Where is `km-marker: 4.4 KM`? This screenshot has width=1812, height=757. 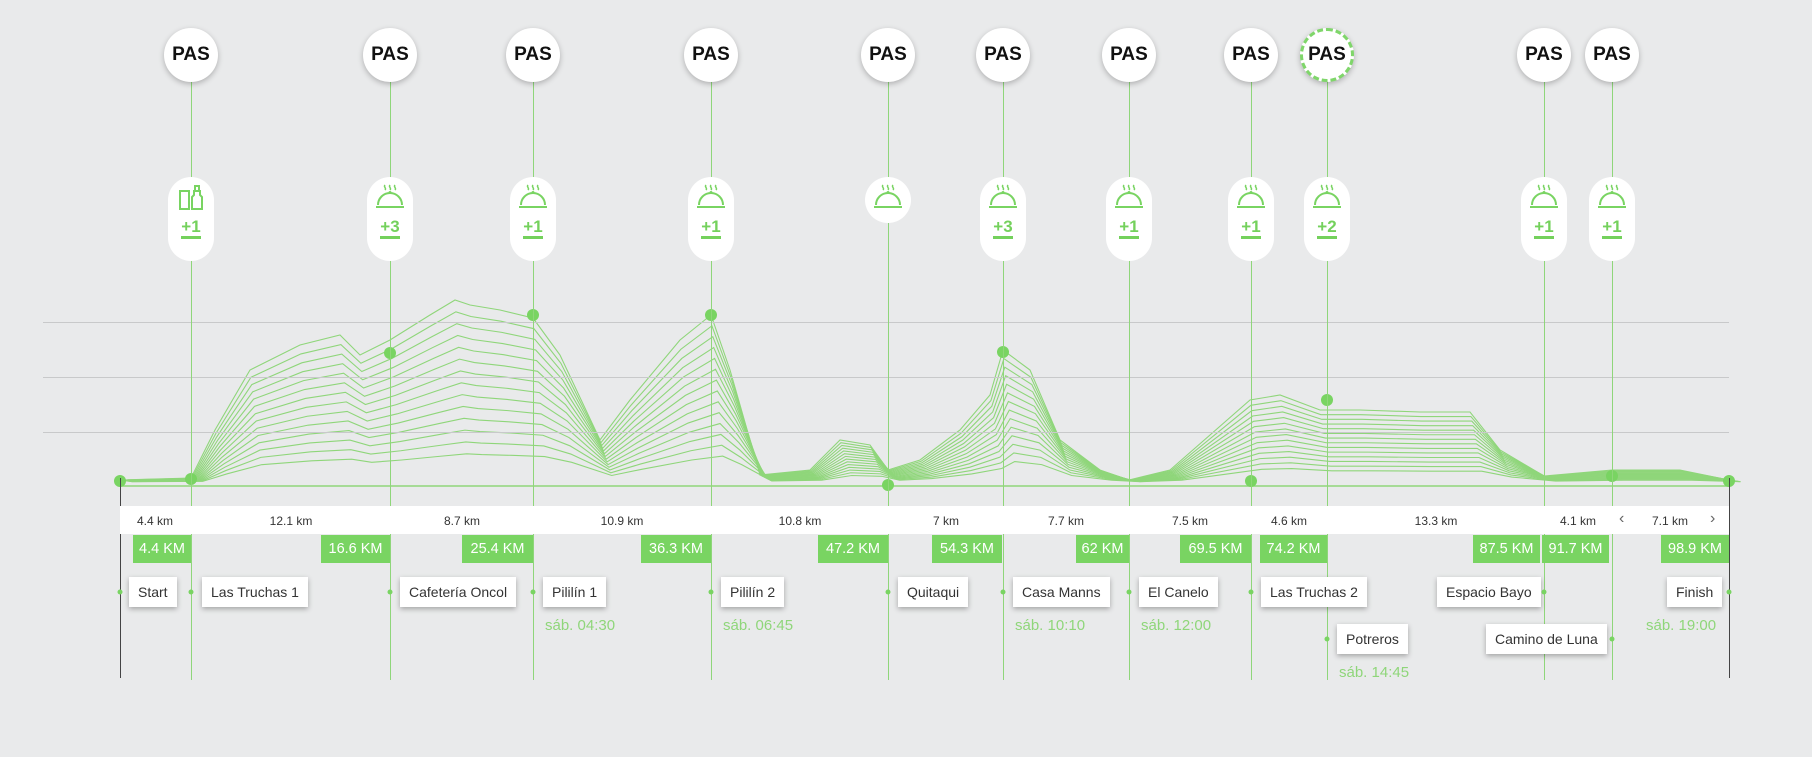
km-marker: 4.4 KM is located at coordinates (162, 549).